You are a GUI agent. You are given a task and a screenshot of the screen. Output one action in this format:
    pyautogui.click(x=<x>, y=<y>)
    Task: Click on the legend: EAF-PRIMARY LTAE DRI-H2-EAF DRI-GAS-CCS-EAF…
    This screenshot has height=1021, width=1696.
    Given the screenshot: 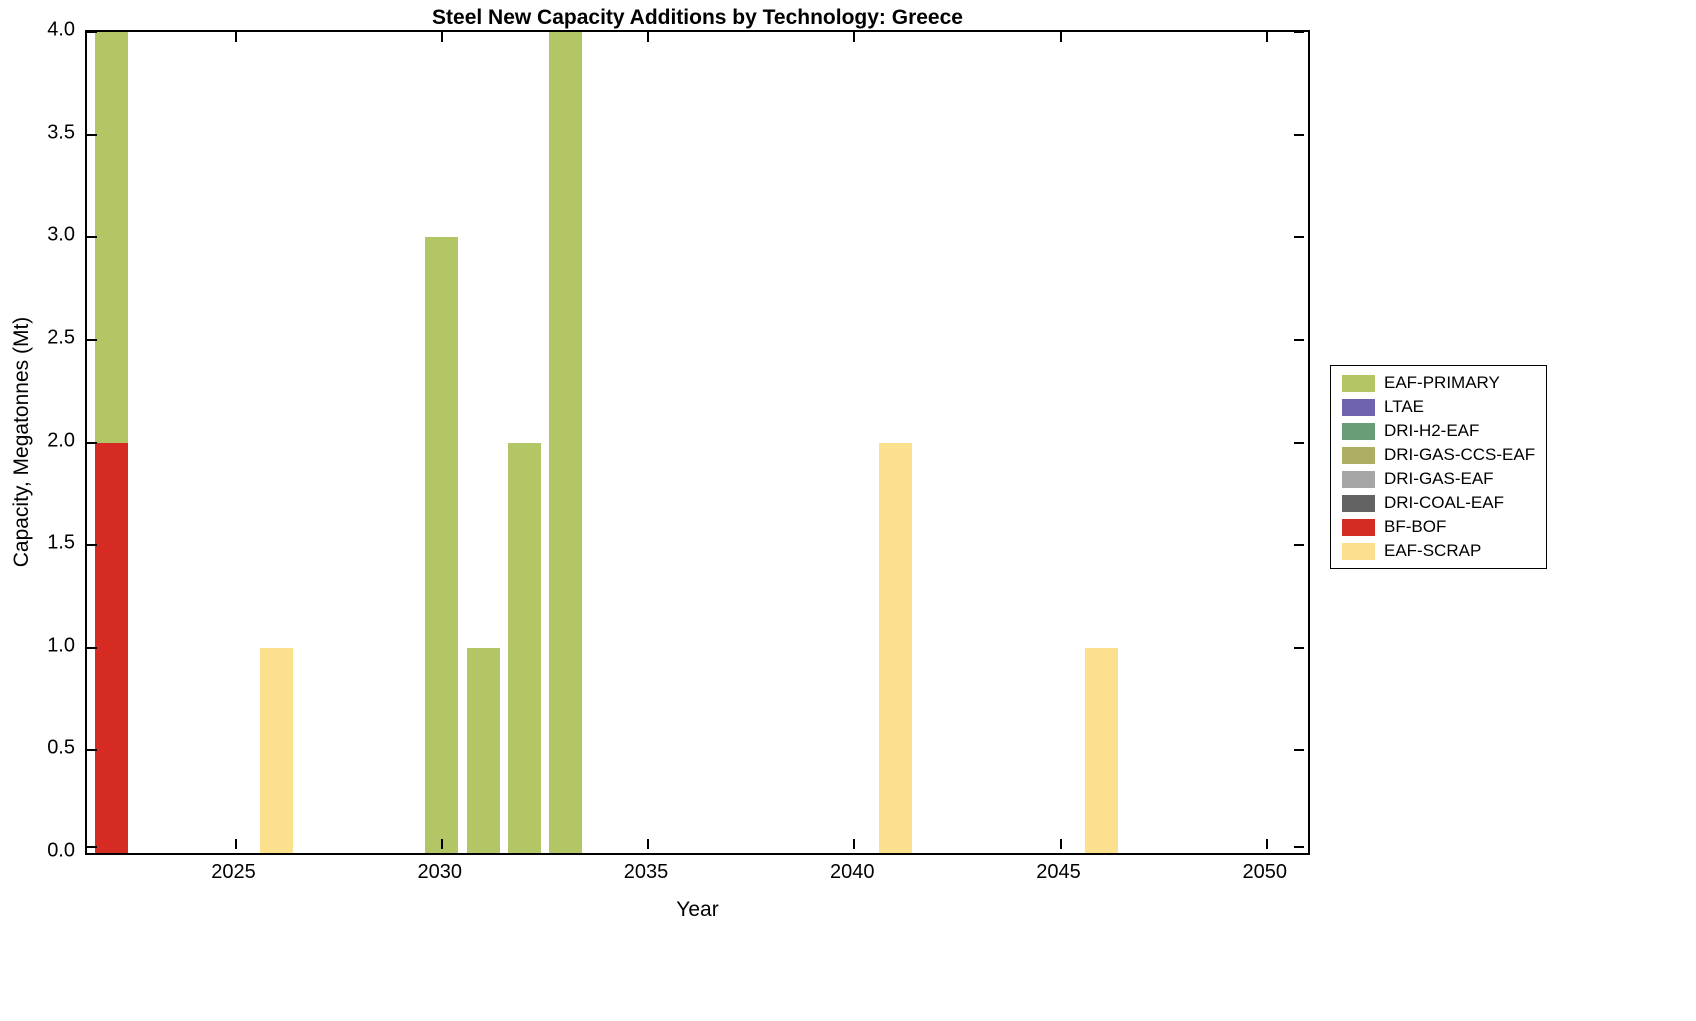 What is the action you would take?
    pyautogui.click(x=1439, y=467)
    